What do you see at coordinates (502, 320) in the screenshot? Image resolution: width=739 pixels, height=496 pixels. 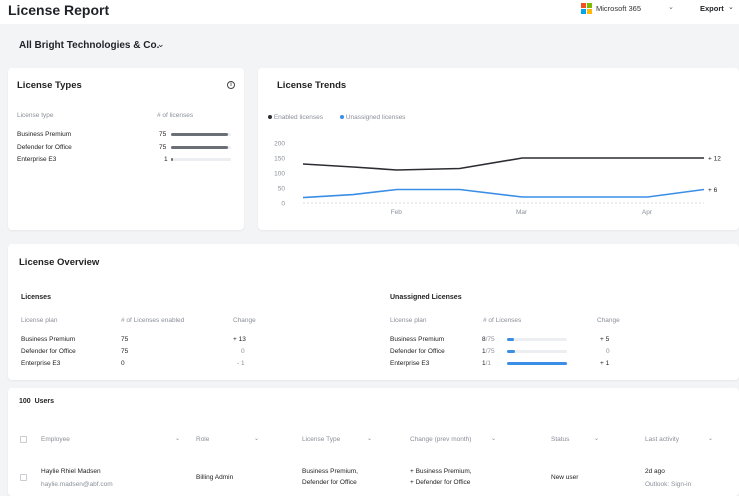 I see `col-licenses: # of Licenses` at bounding box center [502, 320].